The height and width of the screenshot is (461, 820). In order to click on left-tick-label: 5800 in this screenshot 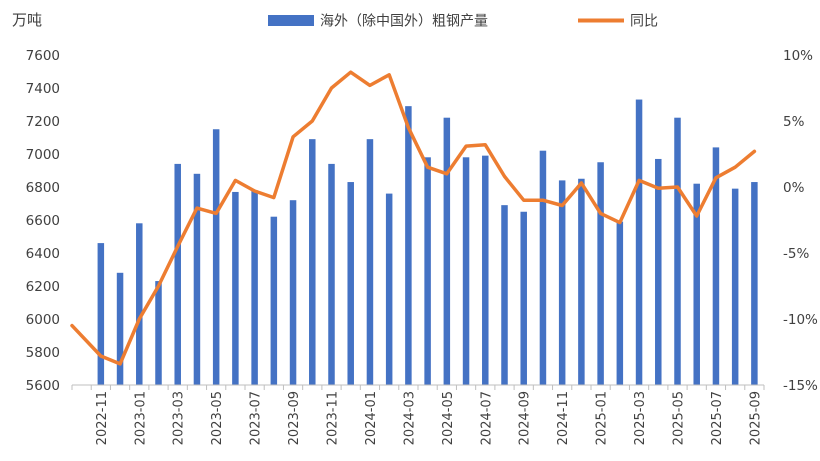, I will do `click(43, 353)`.